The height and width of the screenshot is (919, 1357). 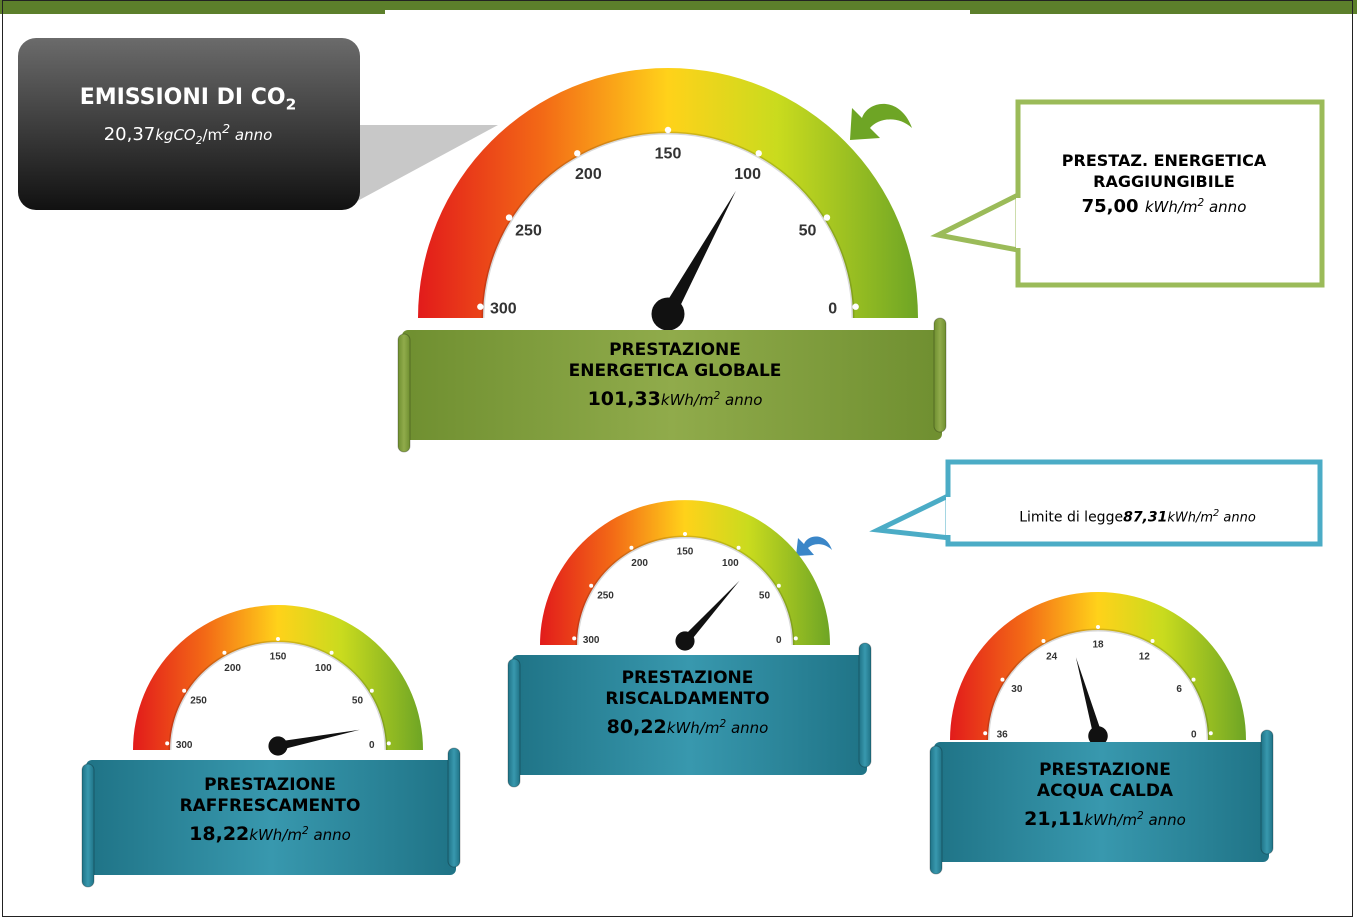 I want to click on green-arrow-icon, so click(x=881, y=121).